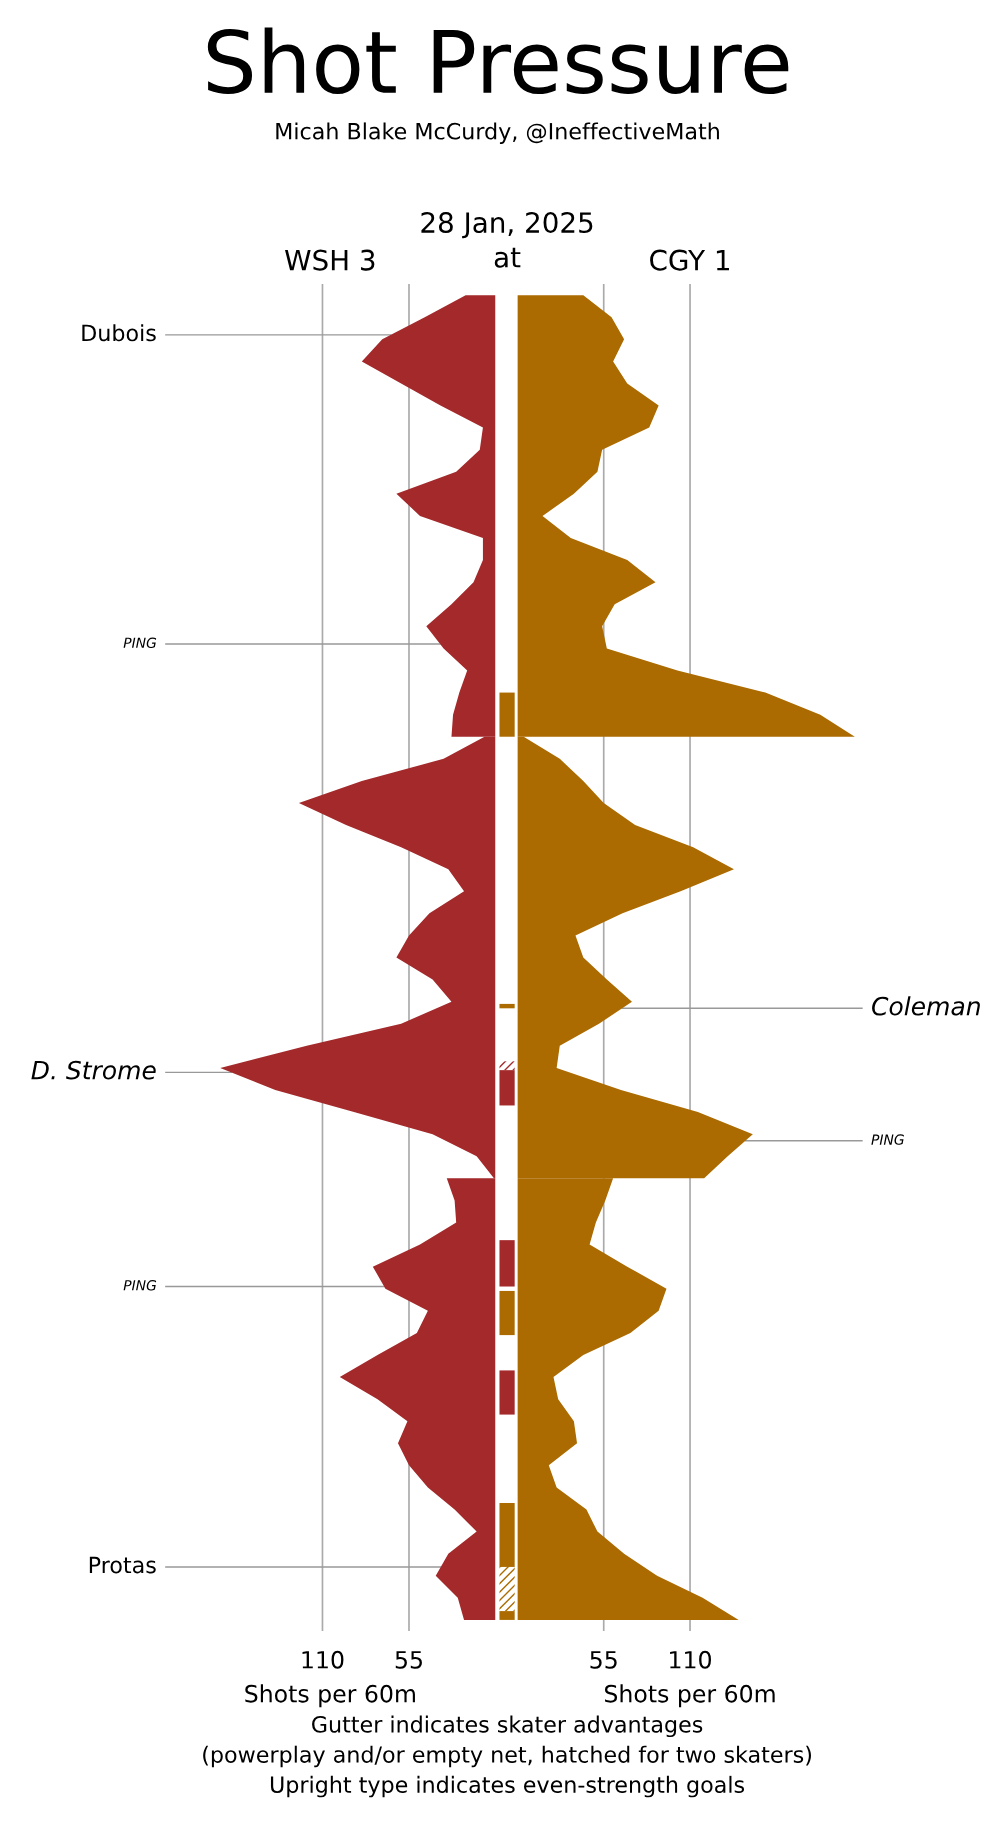 This screenshot has height=1827, width=995. What do you see at coordinates (119, 333) in the screenshot?
I see `text: Dubois` at bounding box center [119, 333].